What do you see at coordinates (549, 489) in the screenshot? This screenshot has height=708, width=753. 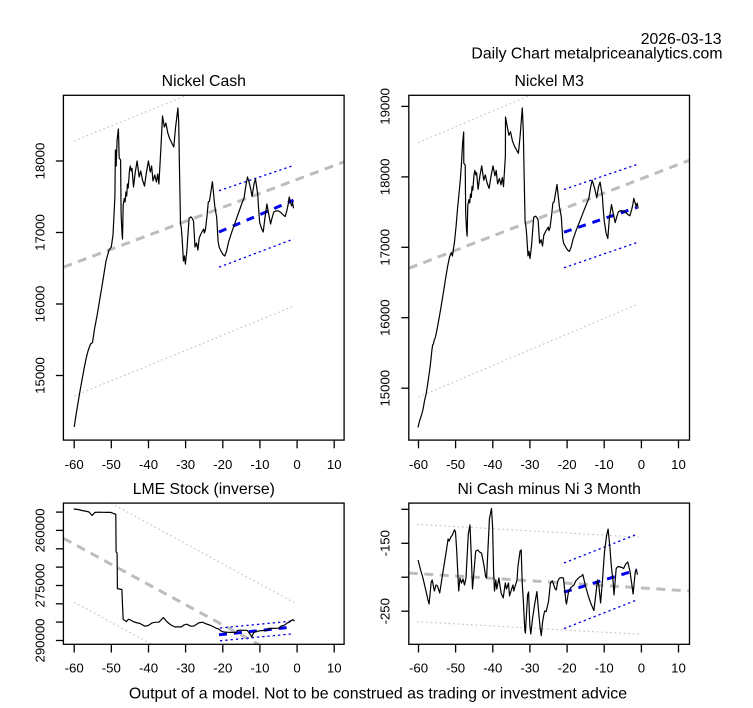 I see `svg-text: Ni Cash minus Ni 3 Month` at bounding box center [549, 489].